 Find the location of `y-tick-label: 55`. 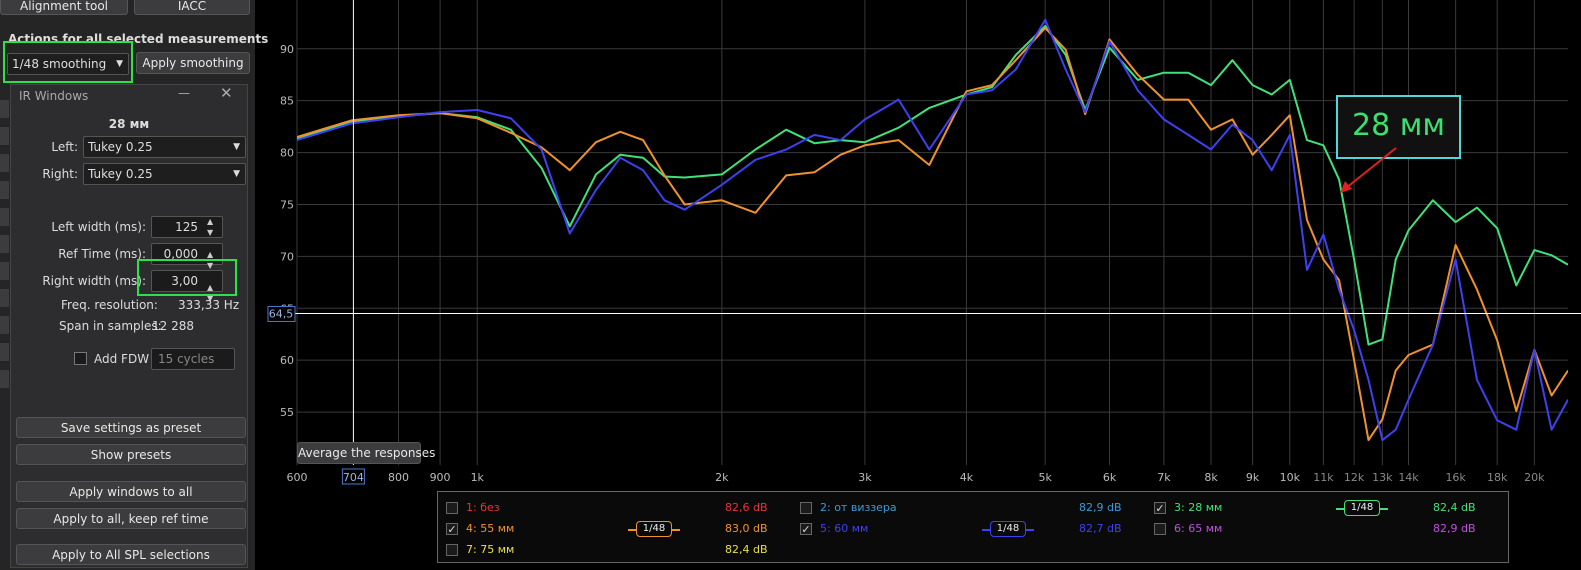

y-tick-label: 55 is located at coordinates (287, 412).